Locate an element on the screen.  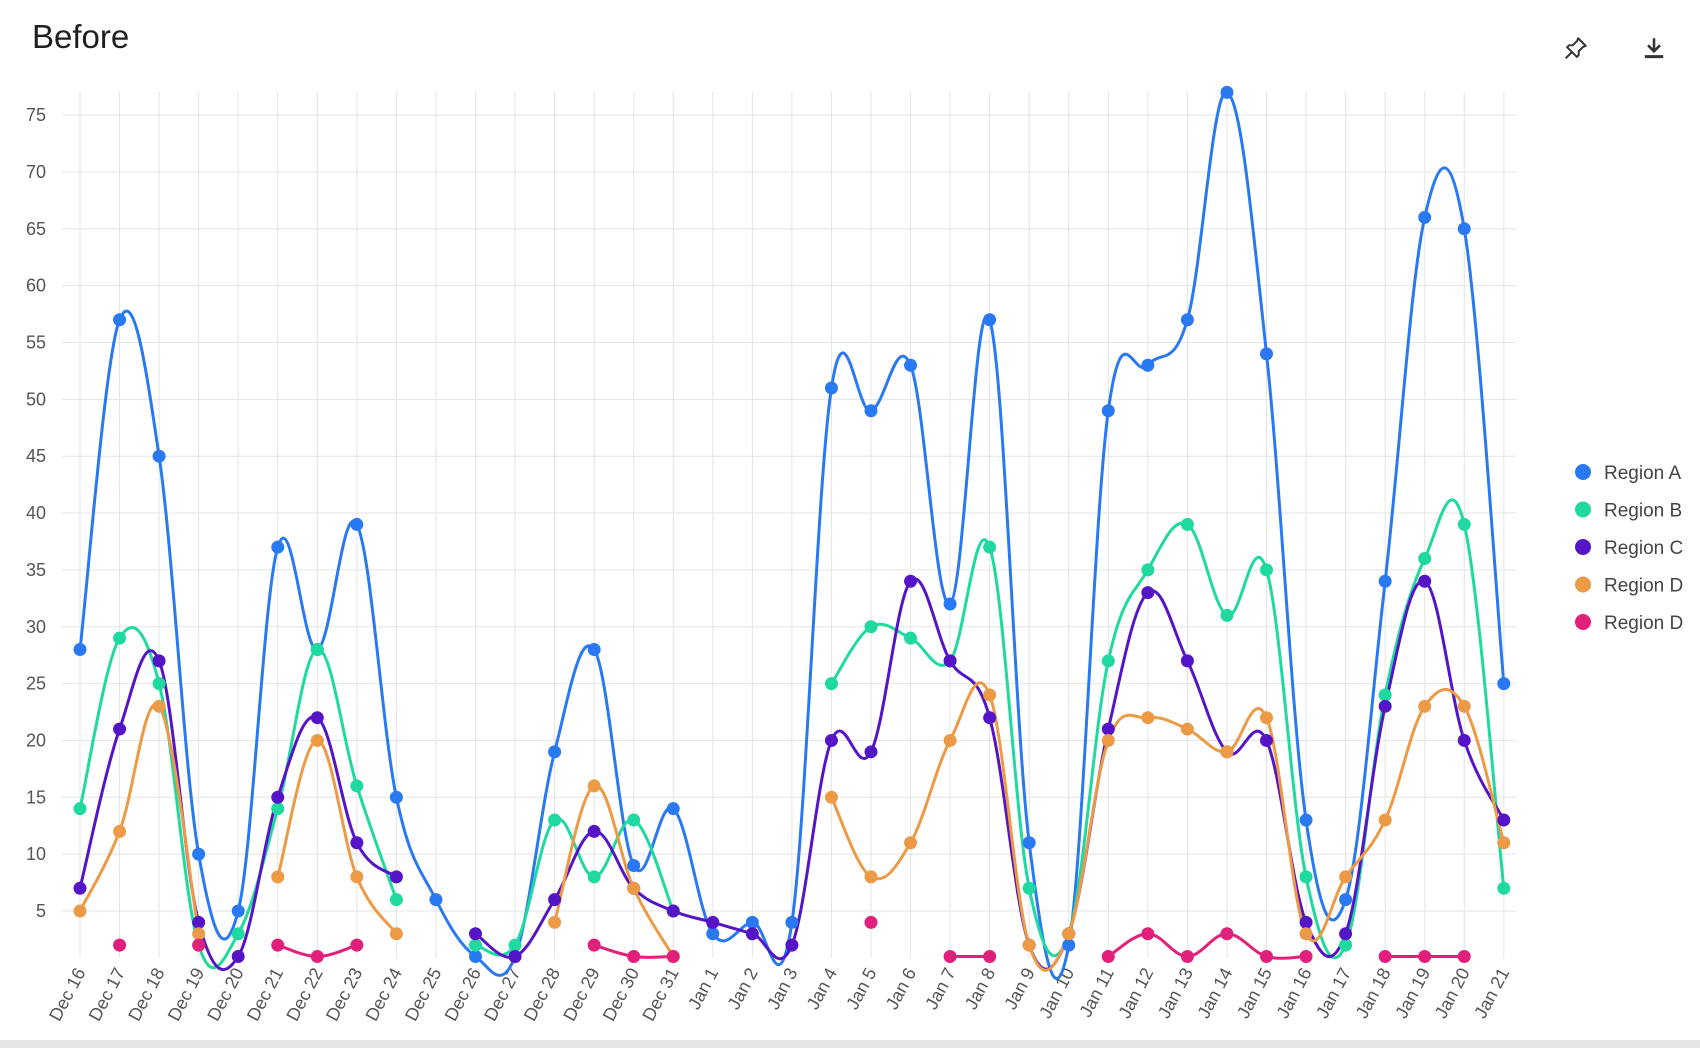
download-button is located at coordinates (1654, 48).